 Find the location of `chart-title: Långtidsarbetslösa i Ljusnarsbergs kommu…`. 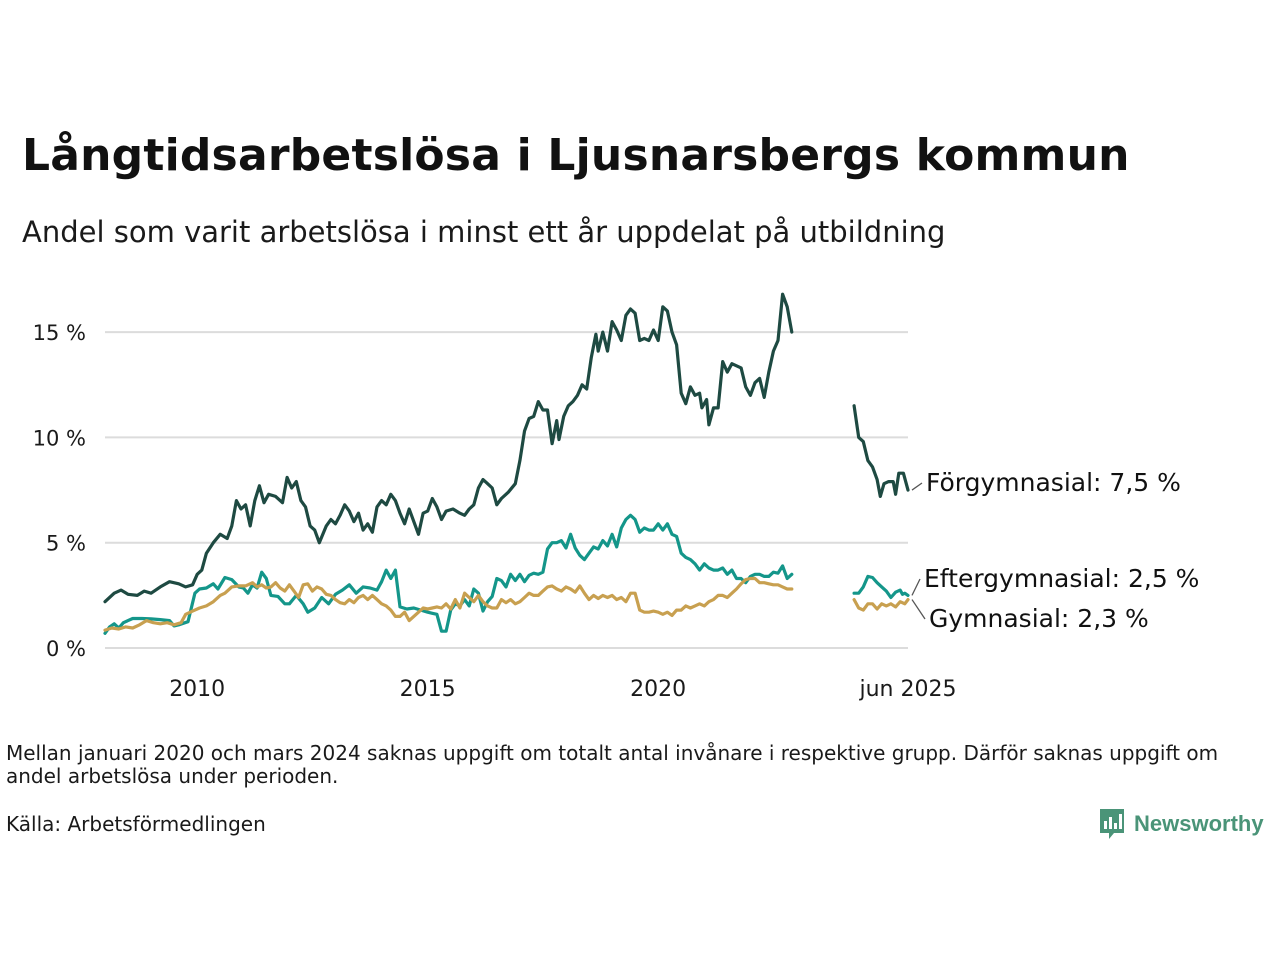

chart-title: Långtidsarbetslösa i Ljusnarsbergs kommu… is located at coordinates (576, 155).